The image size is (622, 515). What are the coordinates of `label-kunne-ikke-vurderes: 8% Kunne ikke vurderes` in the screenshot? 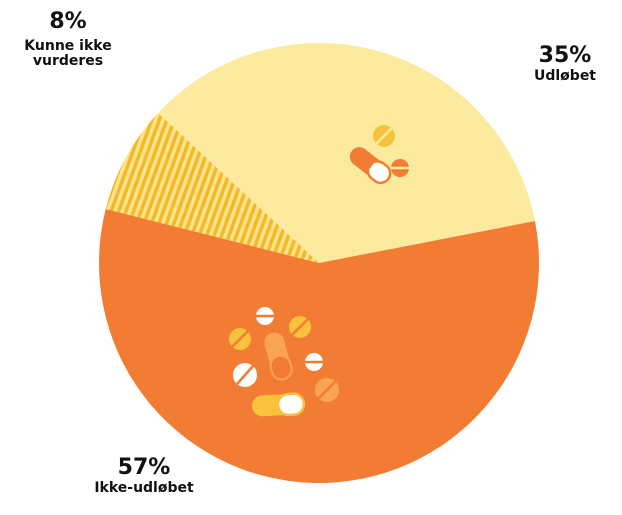 It's located at (69, 39).